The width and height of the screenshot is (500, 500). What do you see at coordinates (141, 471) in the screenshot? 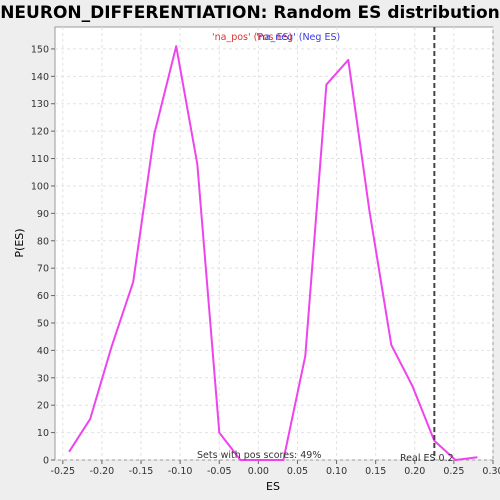
I see `x-tick-label: -0.15` at bounding box center [141, 471].